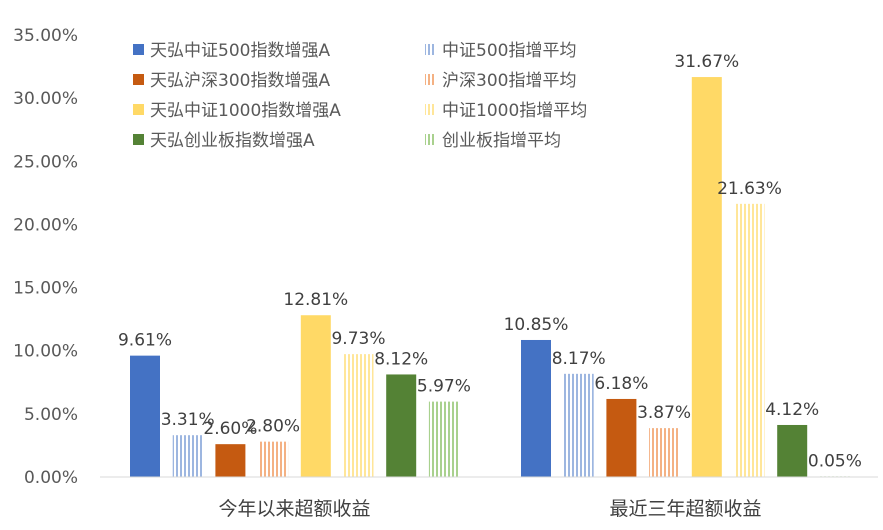  I want to click on legend-label: 创业板指增平均, so click(501, 141).